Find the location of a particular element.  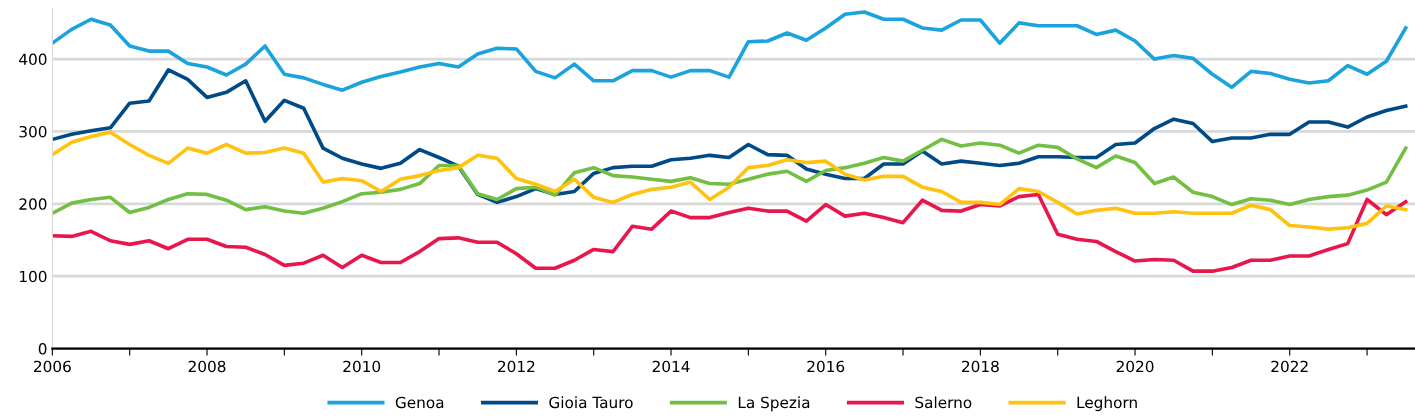

x-tick-label: 2018 is located at coordinates (980, 366).